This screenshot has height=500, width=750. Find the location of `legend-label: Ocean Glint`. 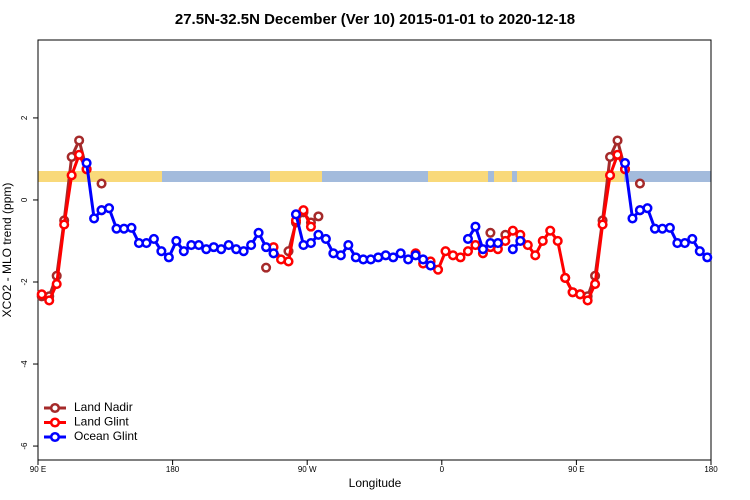

legend-label: Ocean Glint is located at coordinates (106, 436).